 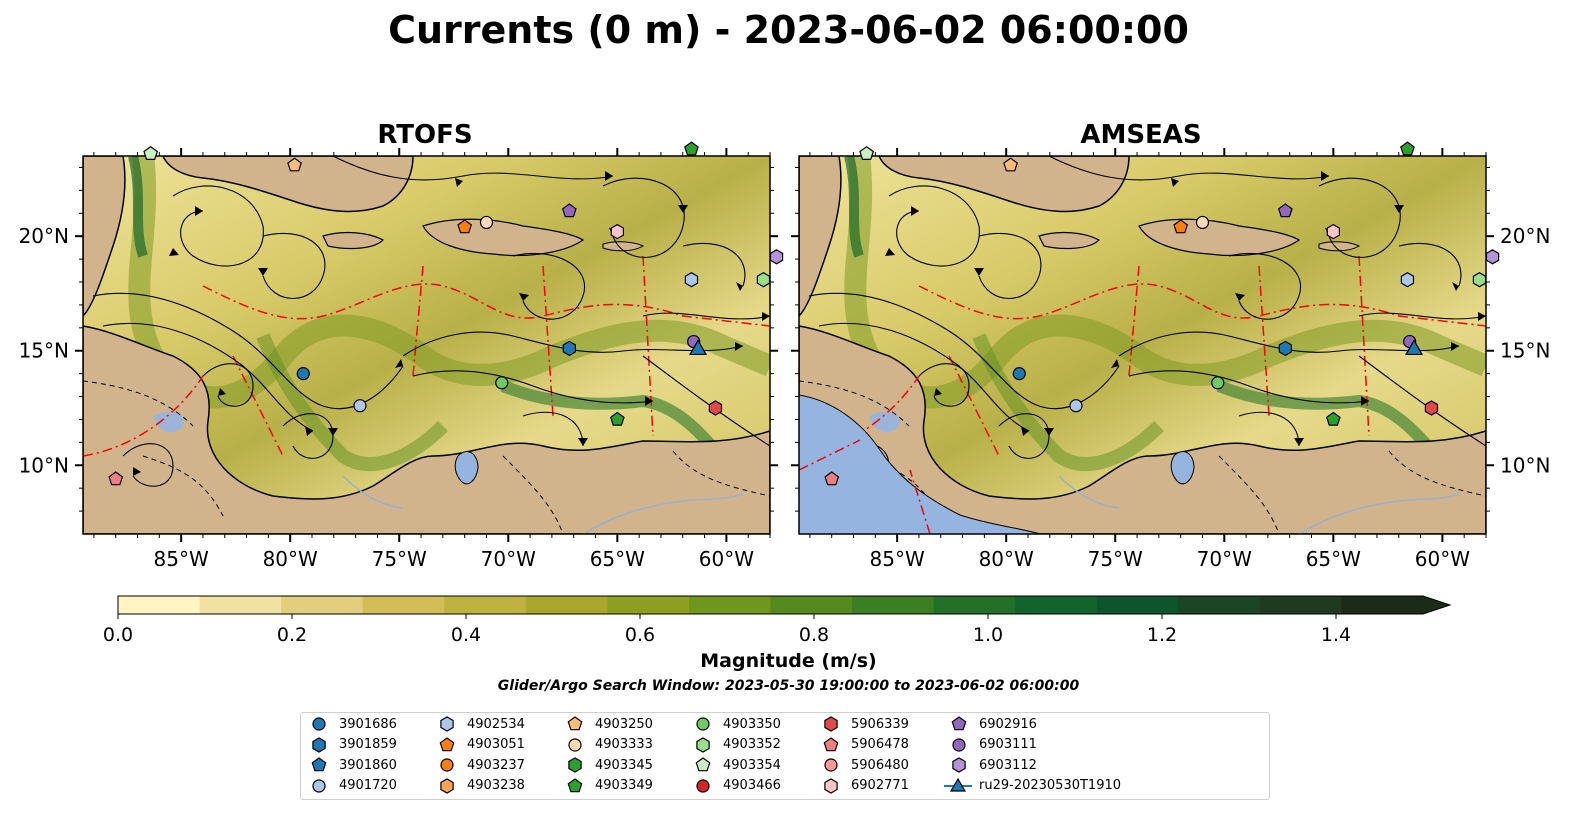 What do you see at coordinates (1008, 765) in the screenshot?
I see `legend-item-label: 6903112` at bounding box center [1008, 765].